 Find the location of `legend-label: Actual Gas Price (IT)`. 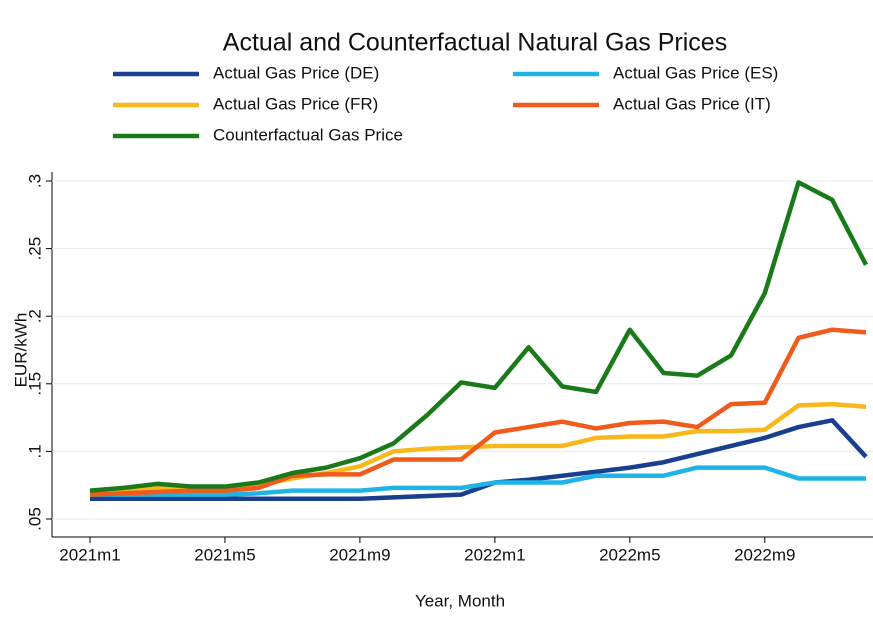

legend-label: Actual Gas Price (IT) is located at coordinates (692, 103).